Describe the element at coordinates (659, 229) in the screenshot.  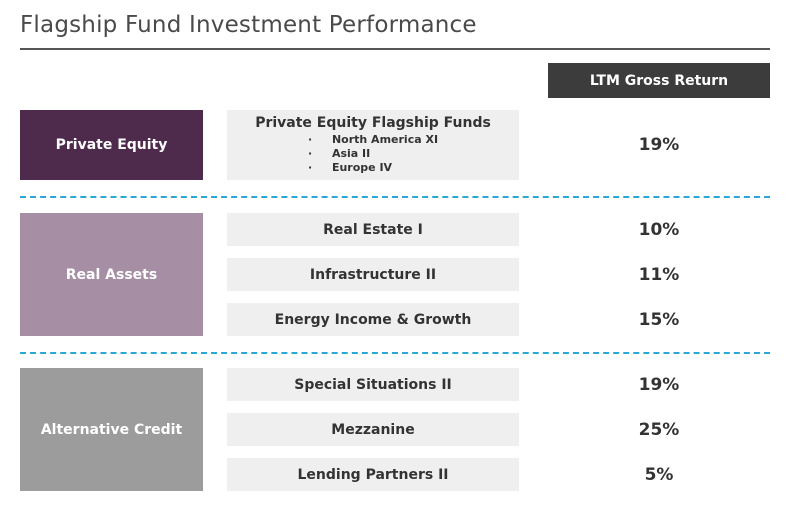
I see `return-value: 10%` at that location.